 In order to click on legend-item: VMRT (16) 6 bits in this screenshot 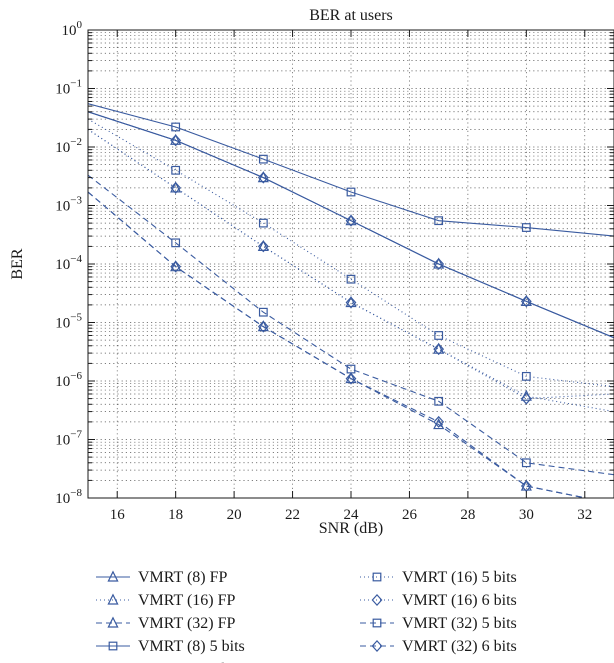, I will do `click(438, 600)`.